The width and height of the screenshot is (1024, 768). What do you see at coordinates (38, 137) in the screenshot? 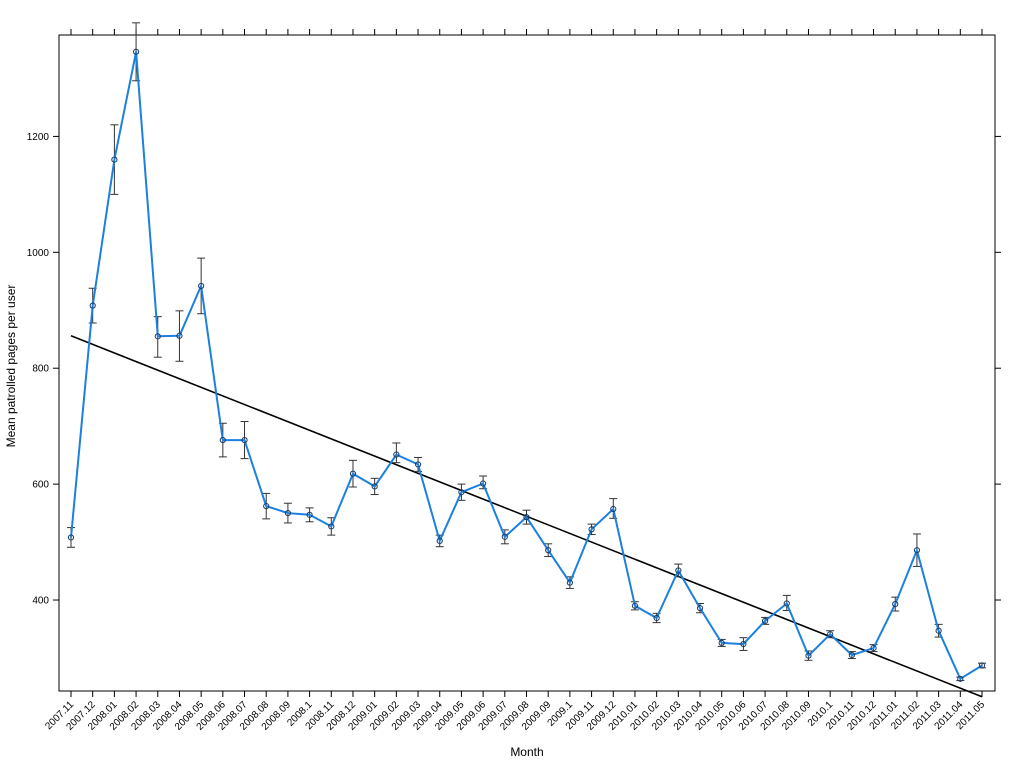
I see `y-tick-label: 1200` at bounding box center [38, 137].